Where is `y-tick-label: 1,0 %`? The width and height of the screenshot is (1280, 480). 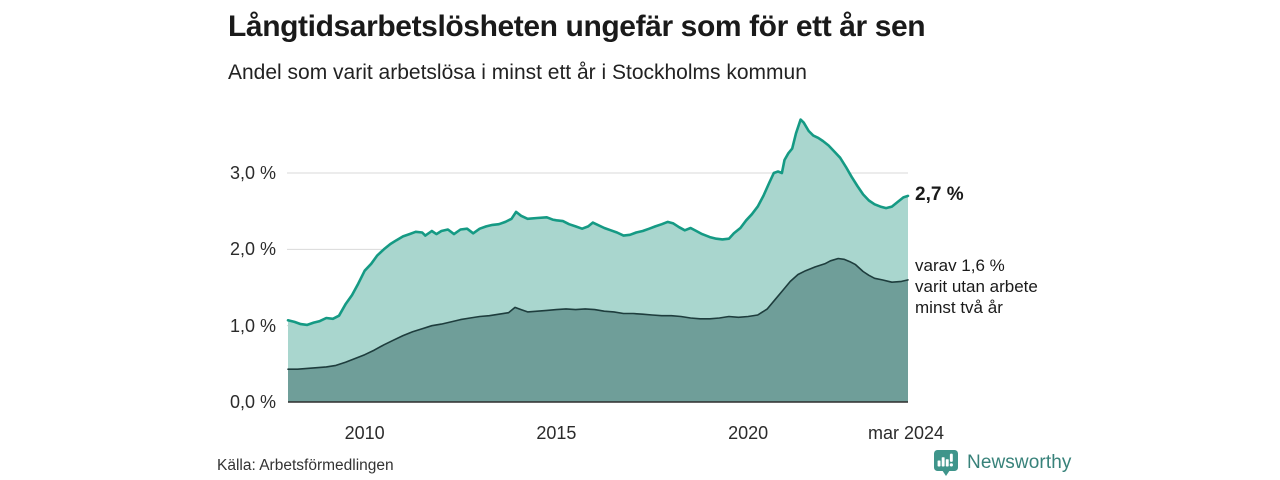 y-tick-label: 1,0 % is located at coordinates (252, 325).